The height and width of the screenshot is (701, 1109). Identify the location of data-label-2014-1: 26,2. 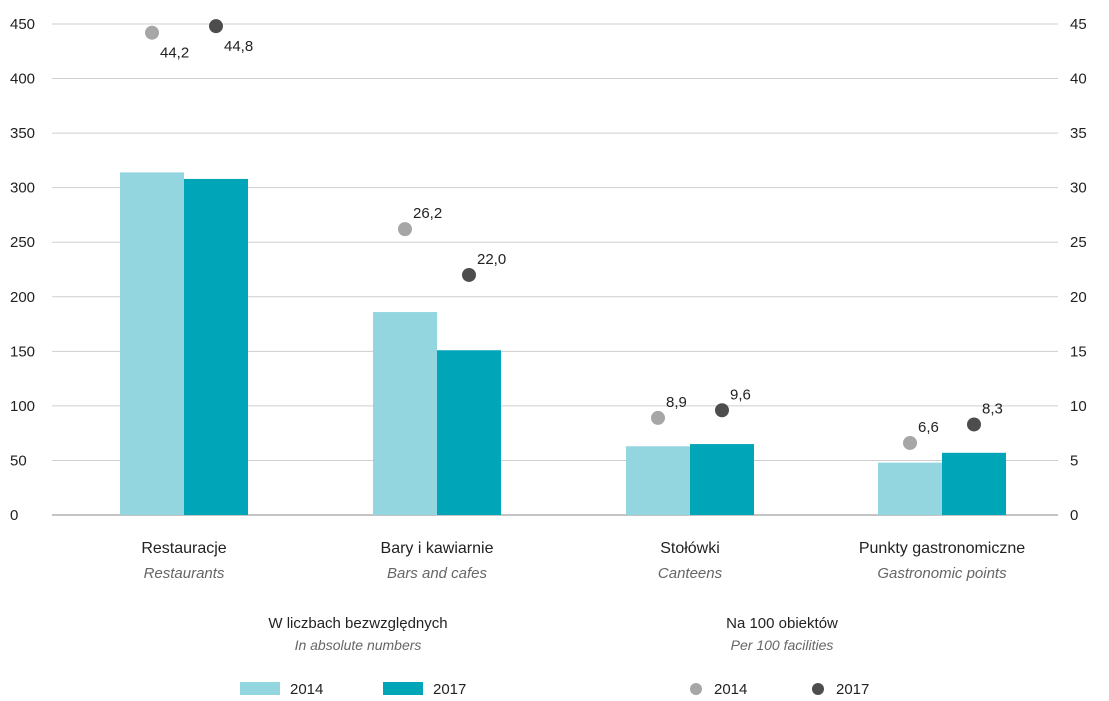
(427, 213).